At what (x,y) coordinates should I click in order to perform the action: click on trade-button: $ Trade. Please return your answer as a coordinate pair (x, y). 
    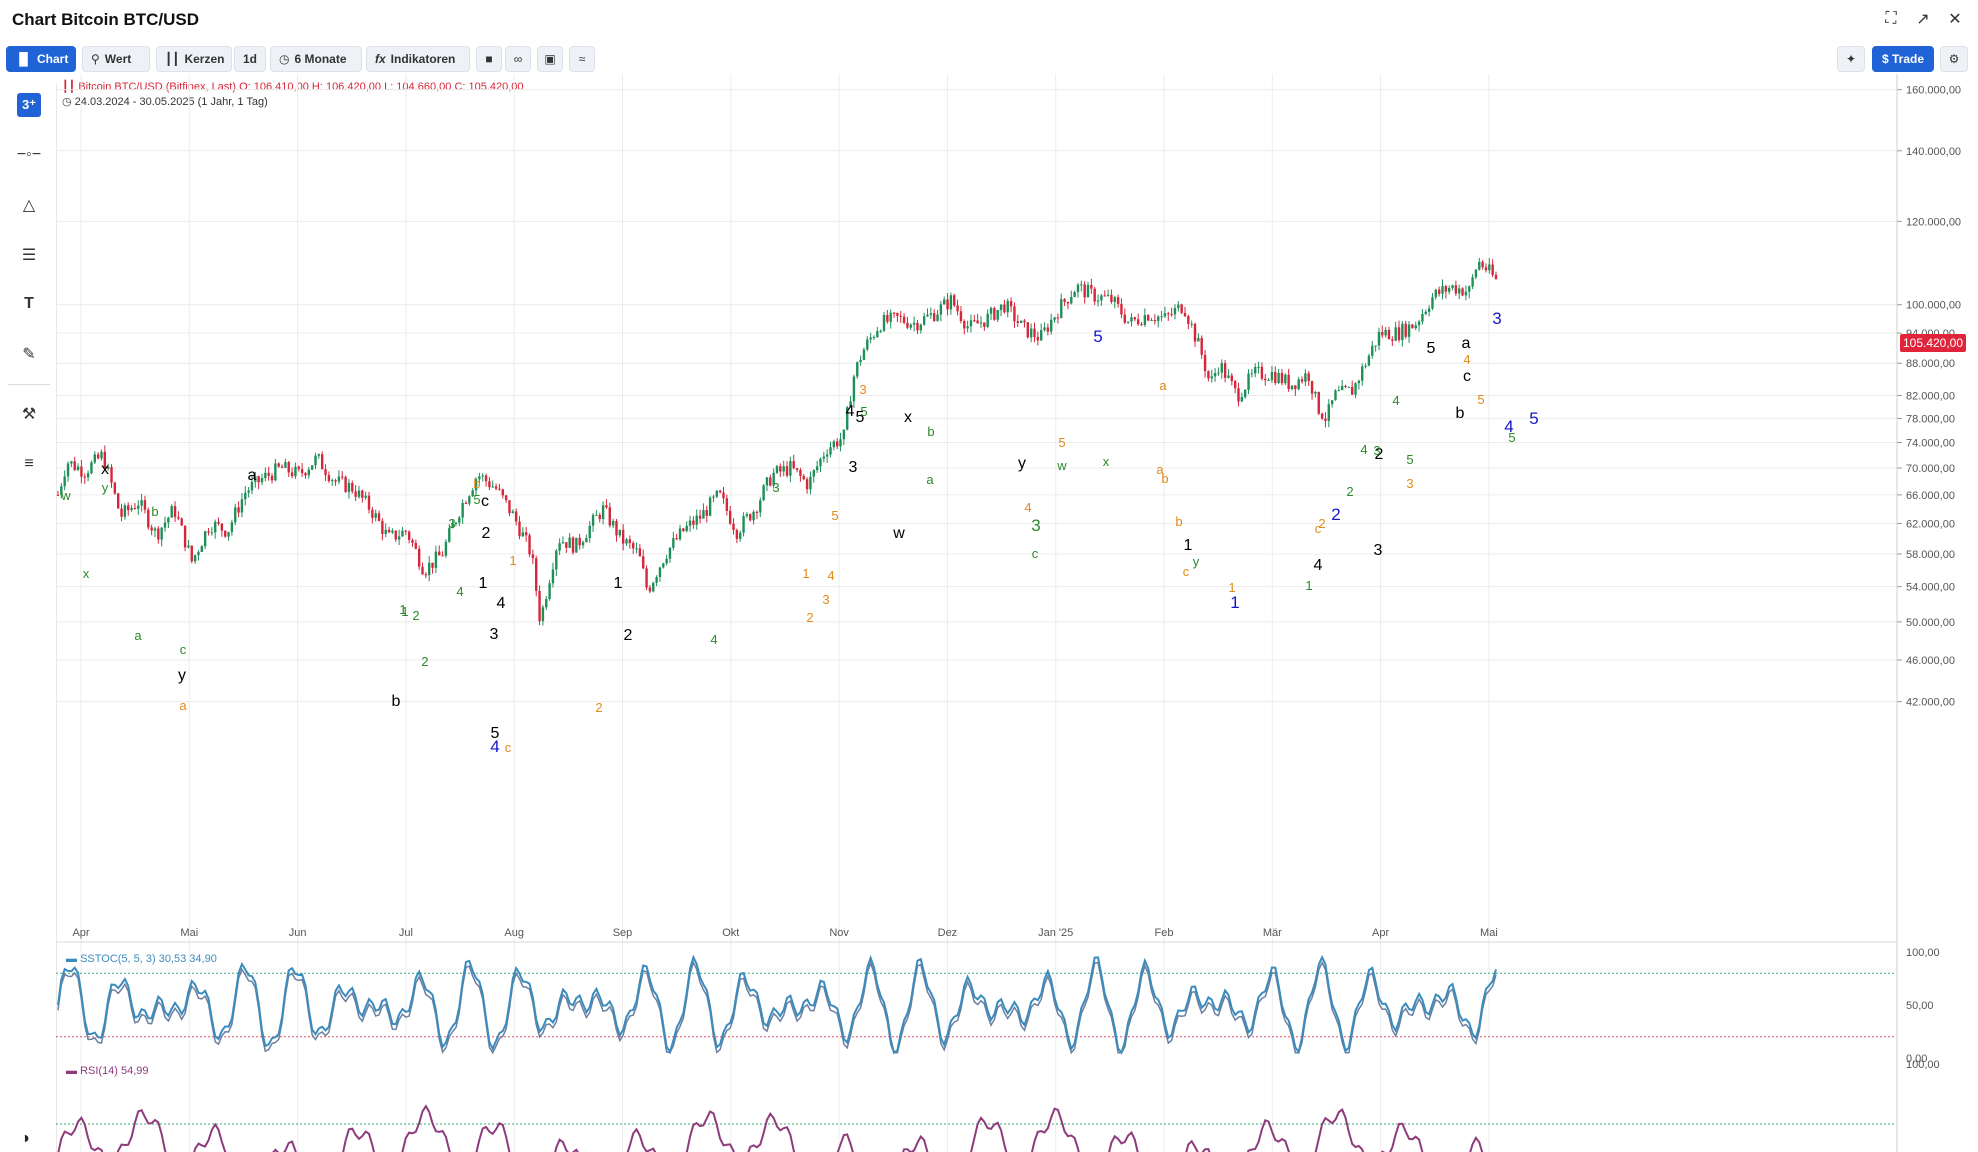
    Looking at the image, I should click on (1903, 59).